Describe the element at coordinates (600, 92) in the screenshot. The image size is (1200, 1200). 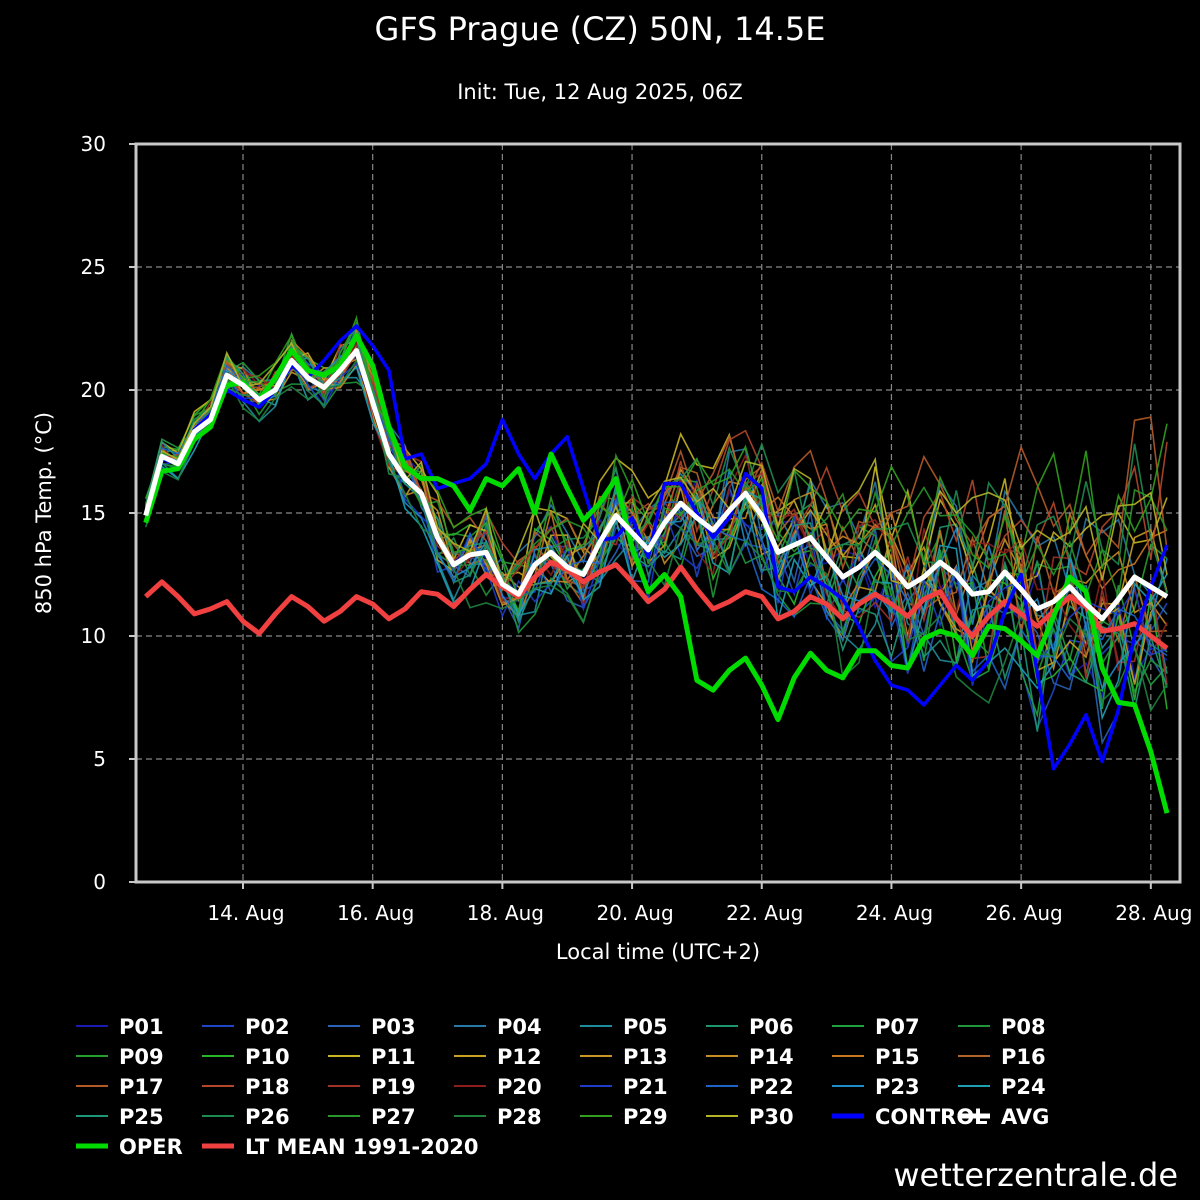
I see `chart-subtitle: Init: Tue, 12 Aug 2025, 06Z` at that location.